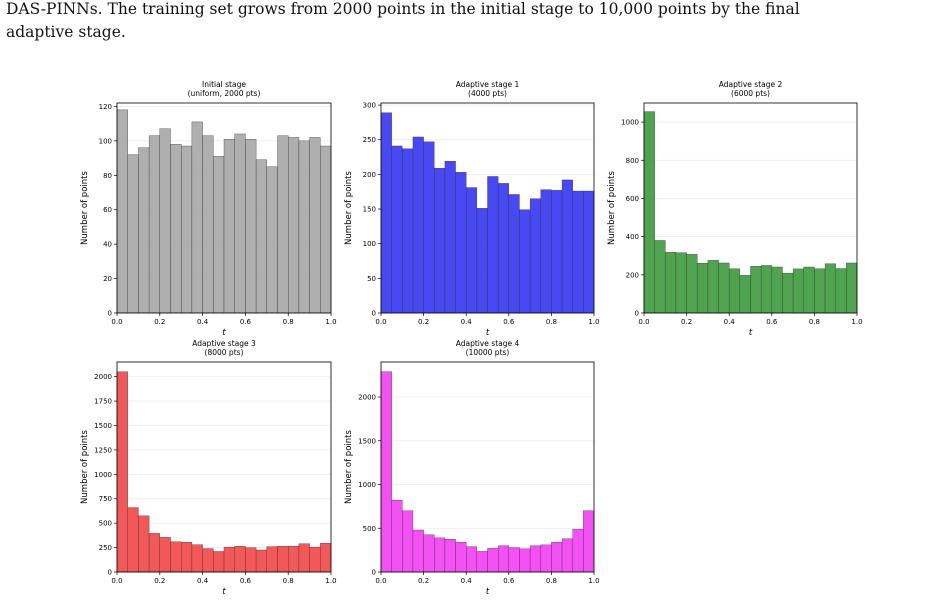 The image size is (944, 601). Describe the element at coordinates (488, 343) in the screenshot. I see `panel-title: Adaptive stage 4` at that location.